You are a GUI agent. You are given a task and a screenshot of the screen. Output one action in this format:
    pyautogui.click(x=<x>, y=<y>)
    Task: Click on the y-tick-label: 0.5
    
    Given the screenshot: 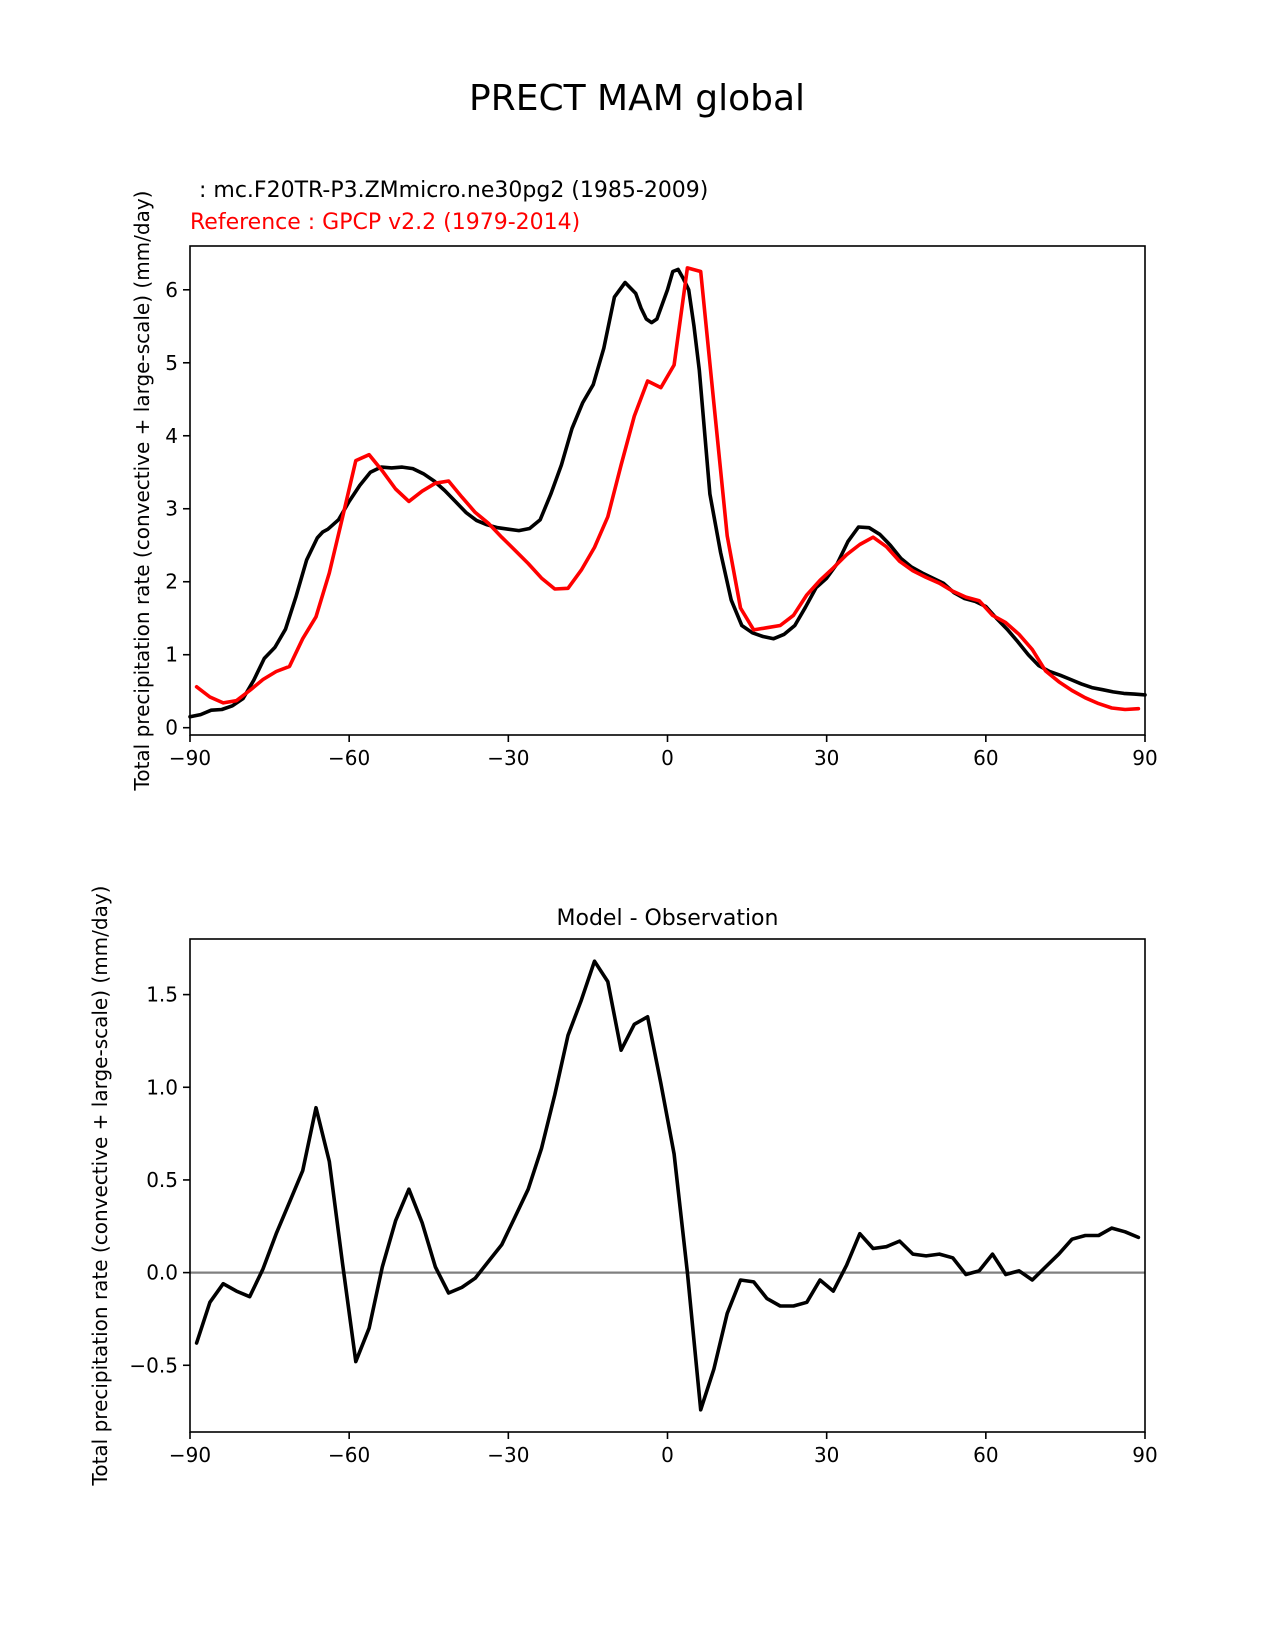 What is the action you would take?
    pyautogui.click(x=162, y=1180)
    